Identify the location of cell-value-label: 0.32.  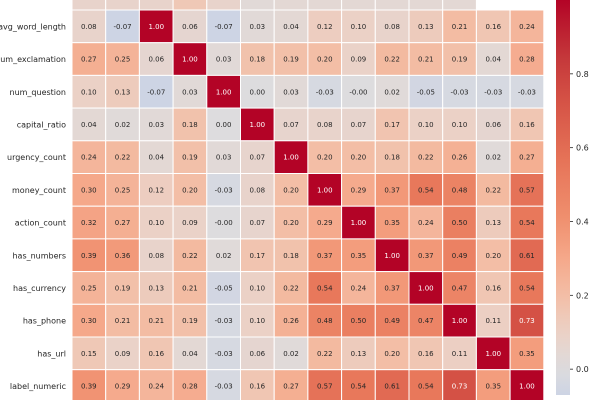
(89, 223).